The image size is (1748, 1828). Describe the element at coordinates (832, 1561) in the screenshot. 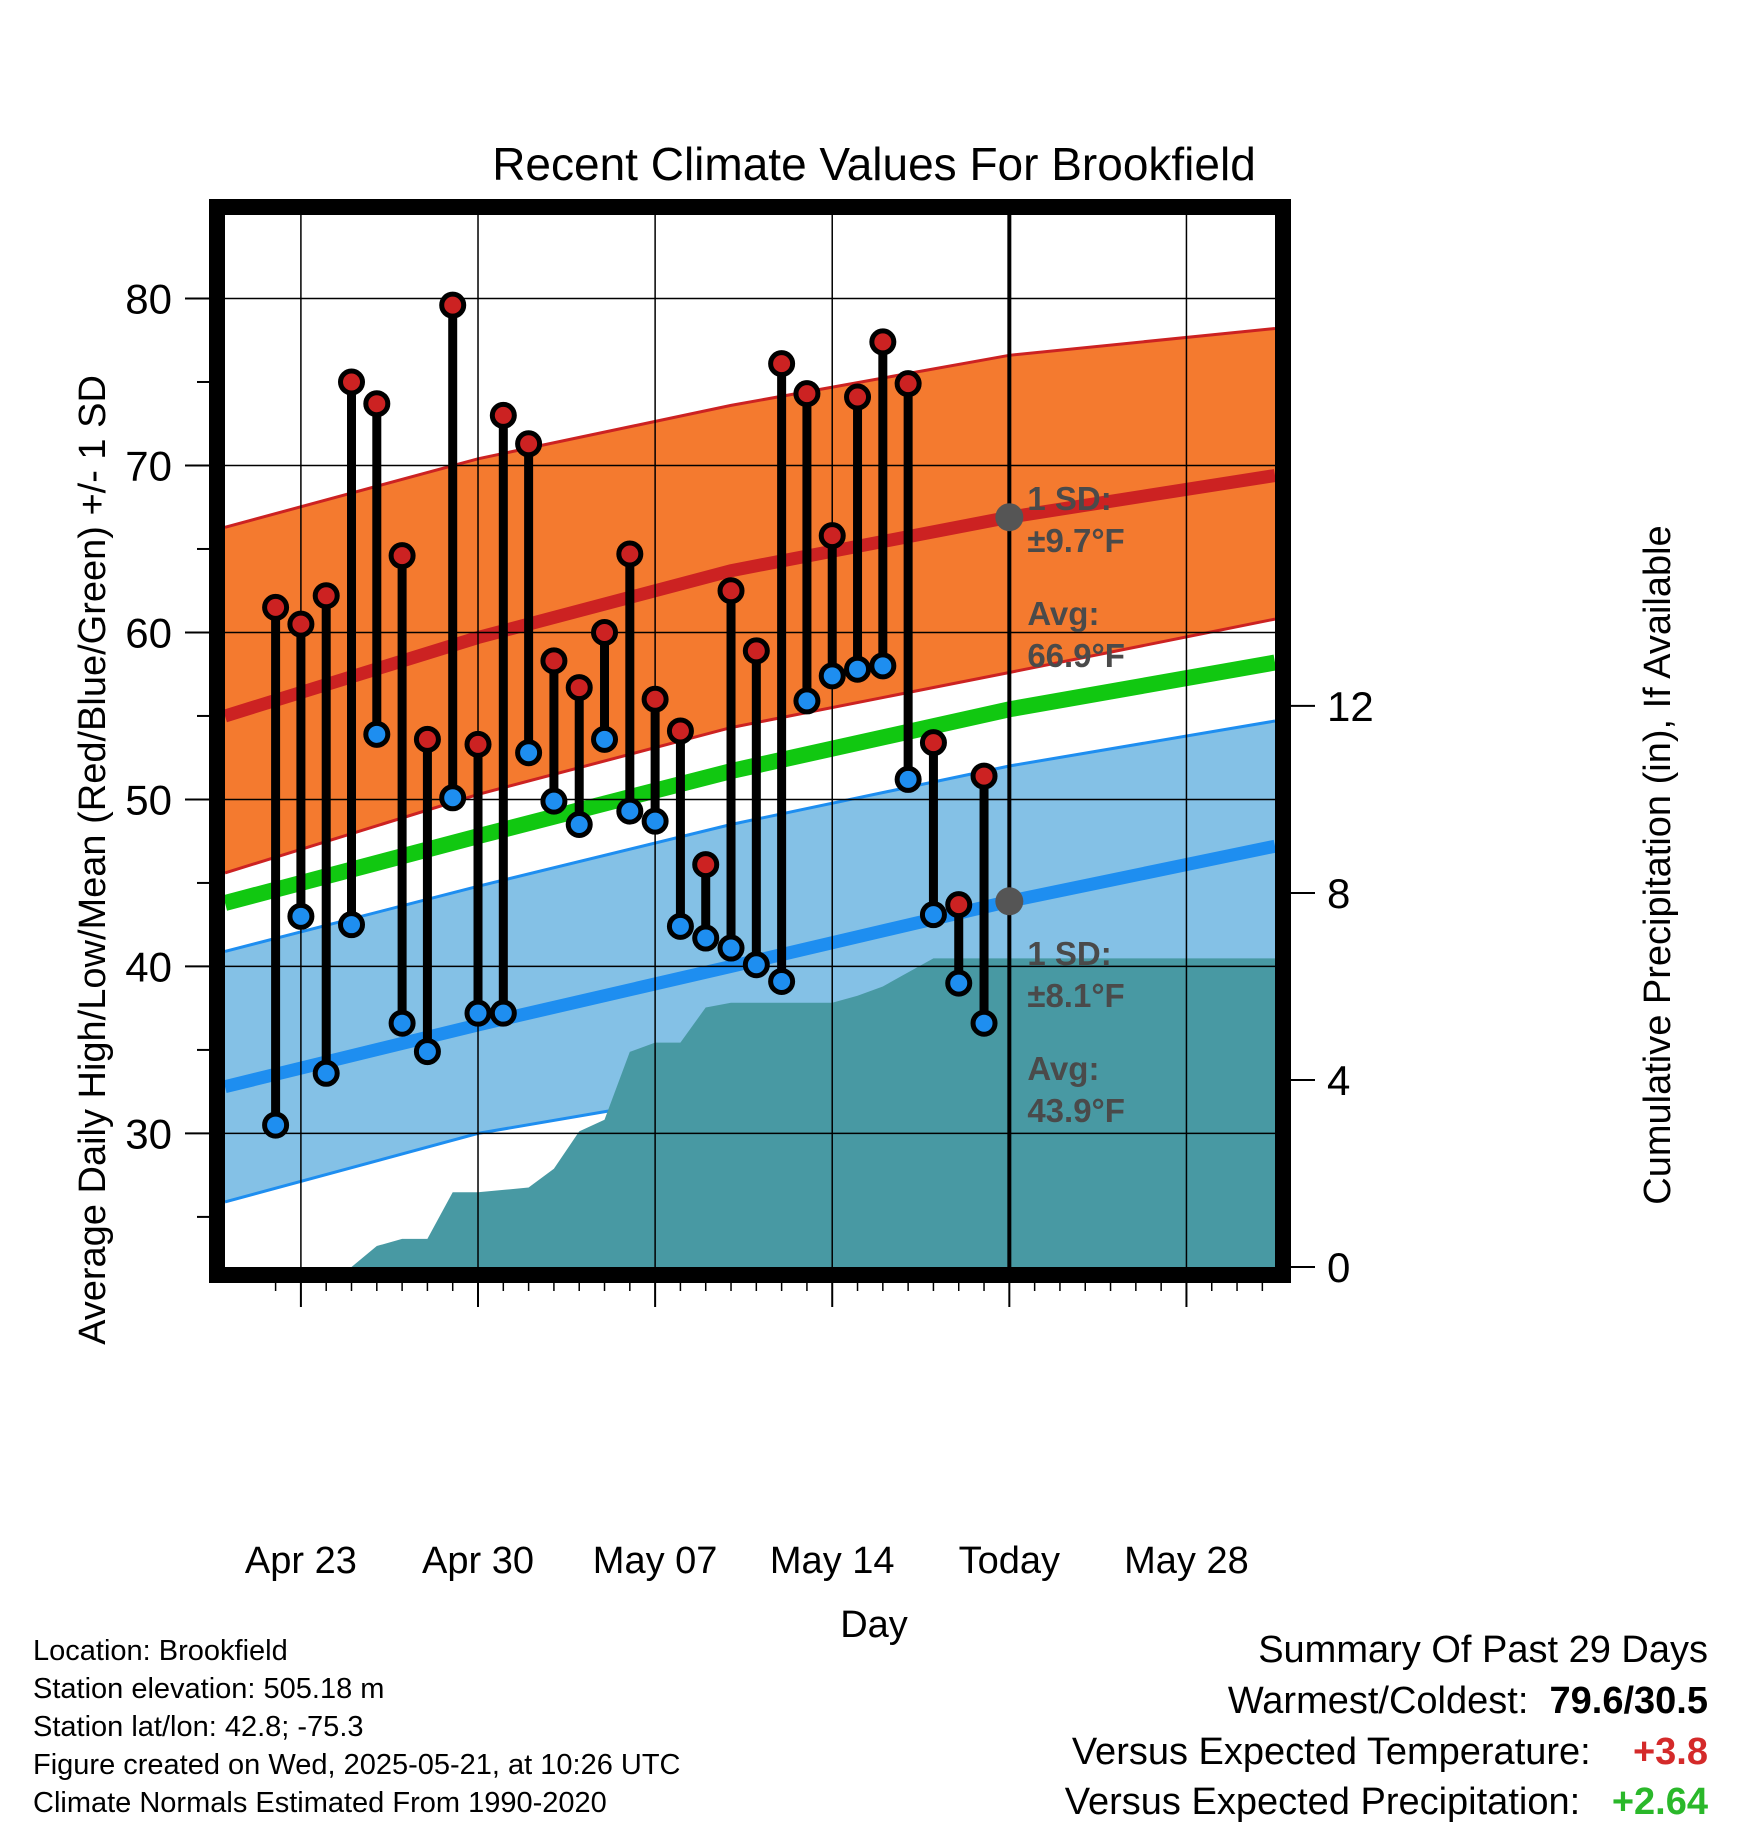

I see `x-tick-label: May 14` at that location.